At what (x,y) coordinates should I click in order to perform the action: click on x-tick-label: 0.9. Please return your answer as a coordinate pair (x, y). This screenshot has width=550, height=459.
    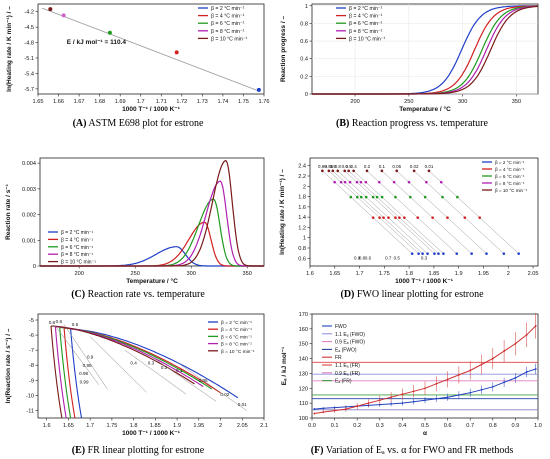
    Looking at the image, I should click on (516, 426).